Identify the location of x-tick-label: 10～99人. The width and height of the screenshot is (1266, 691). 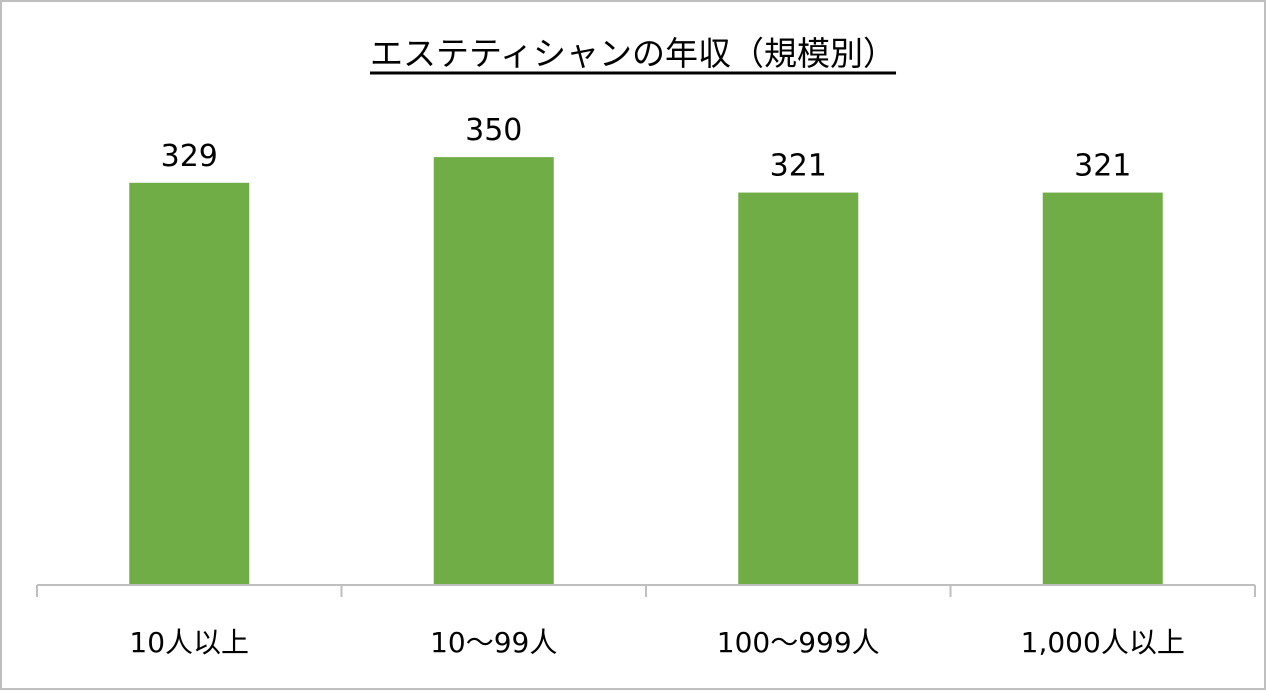
(493, 642).